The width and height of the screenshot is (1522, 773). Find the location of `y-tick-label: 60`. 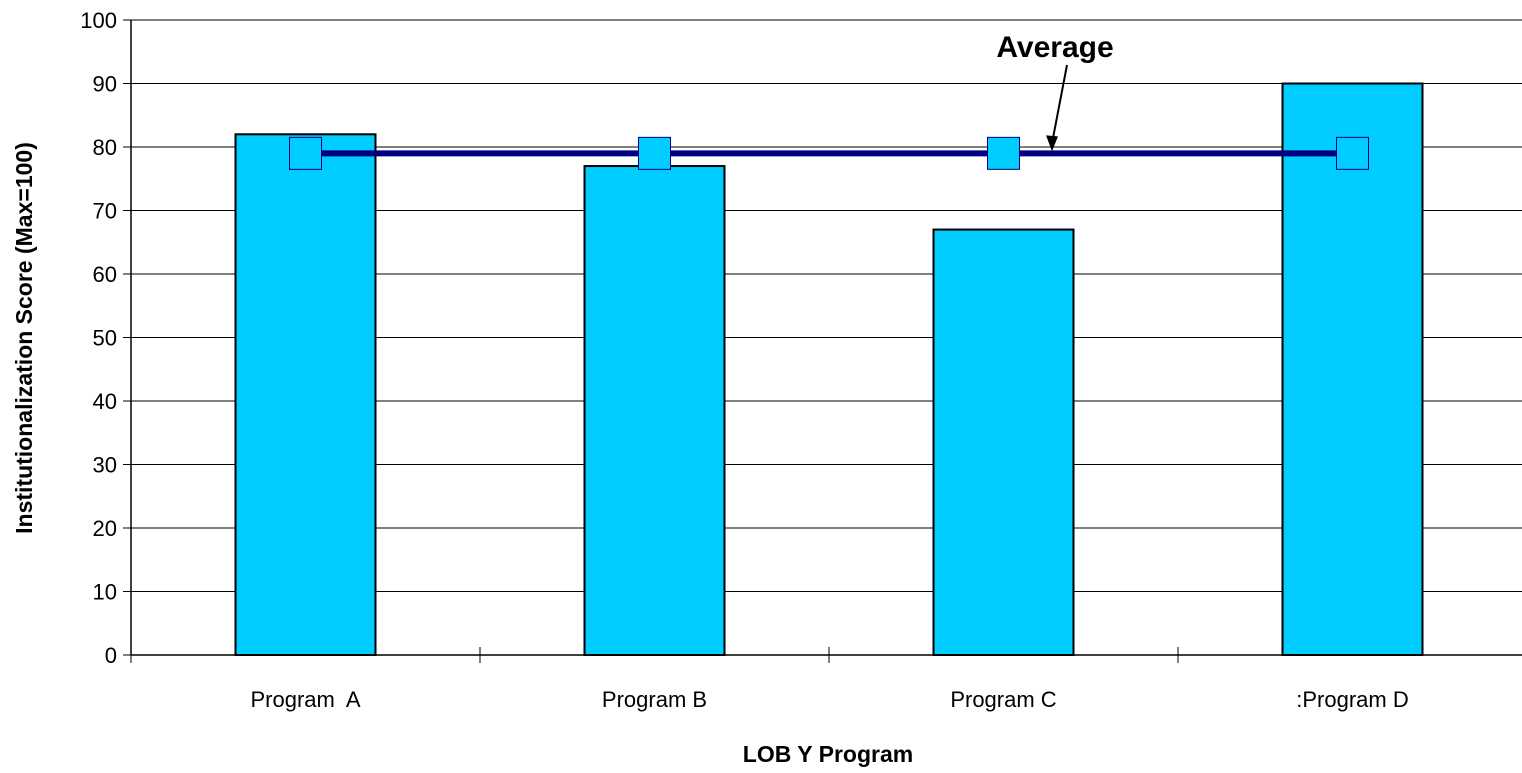

y-tick-label: 60 is located at coordinates (105, 274).